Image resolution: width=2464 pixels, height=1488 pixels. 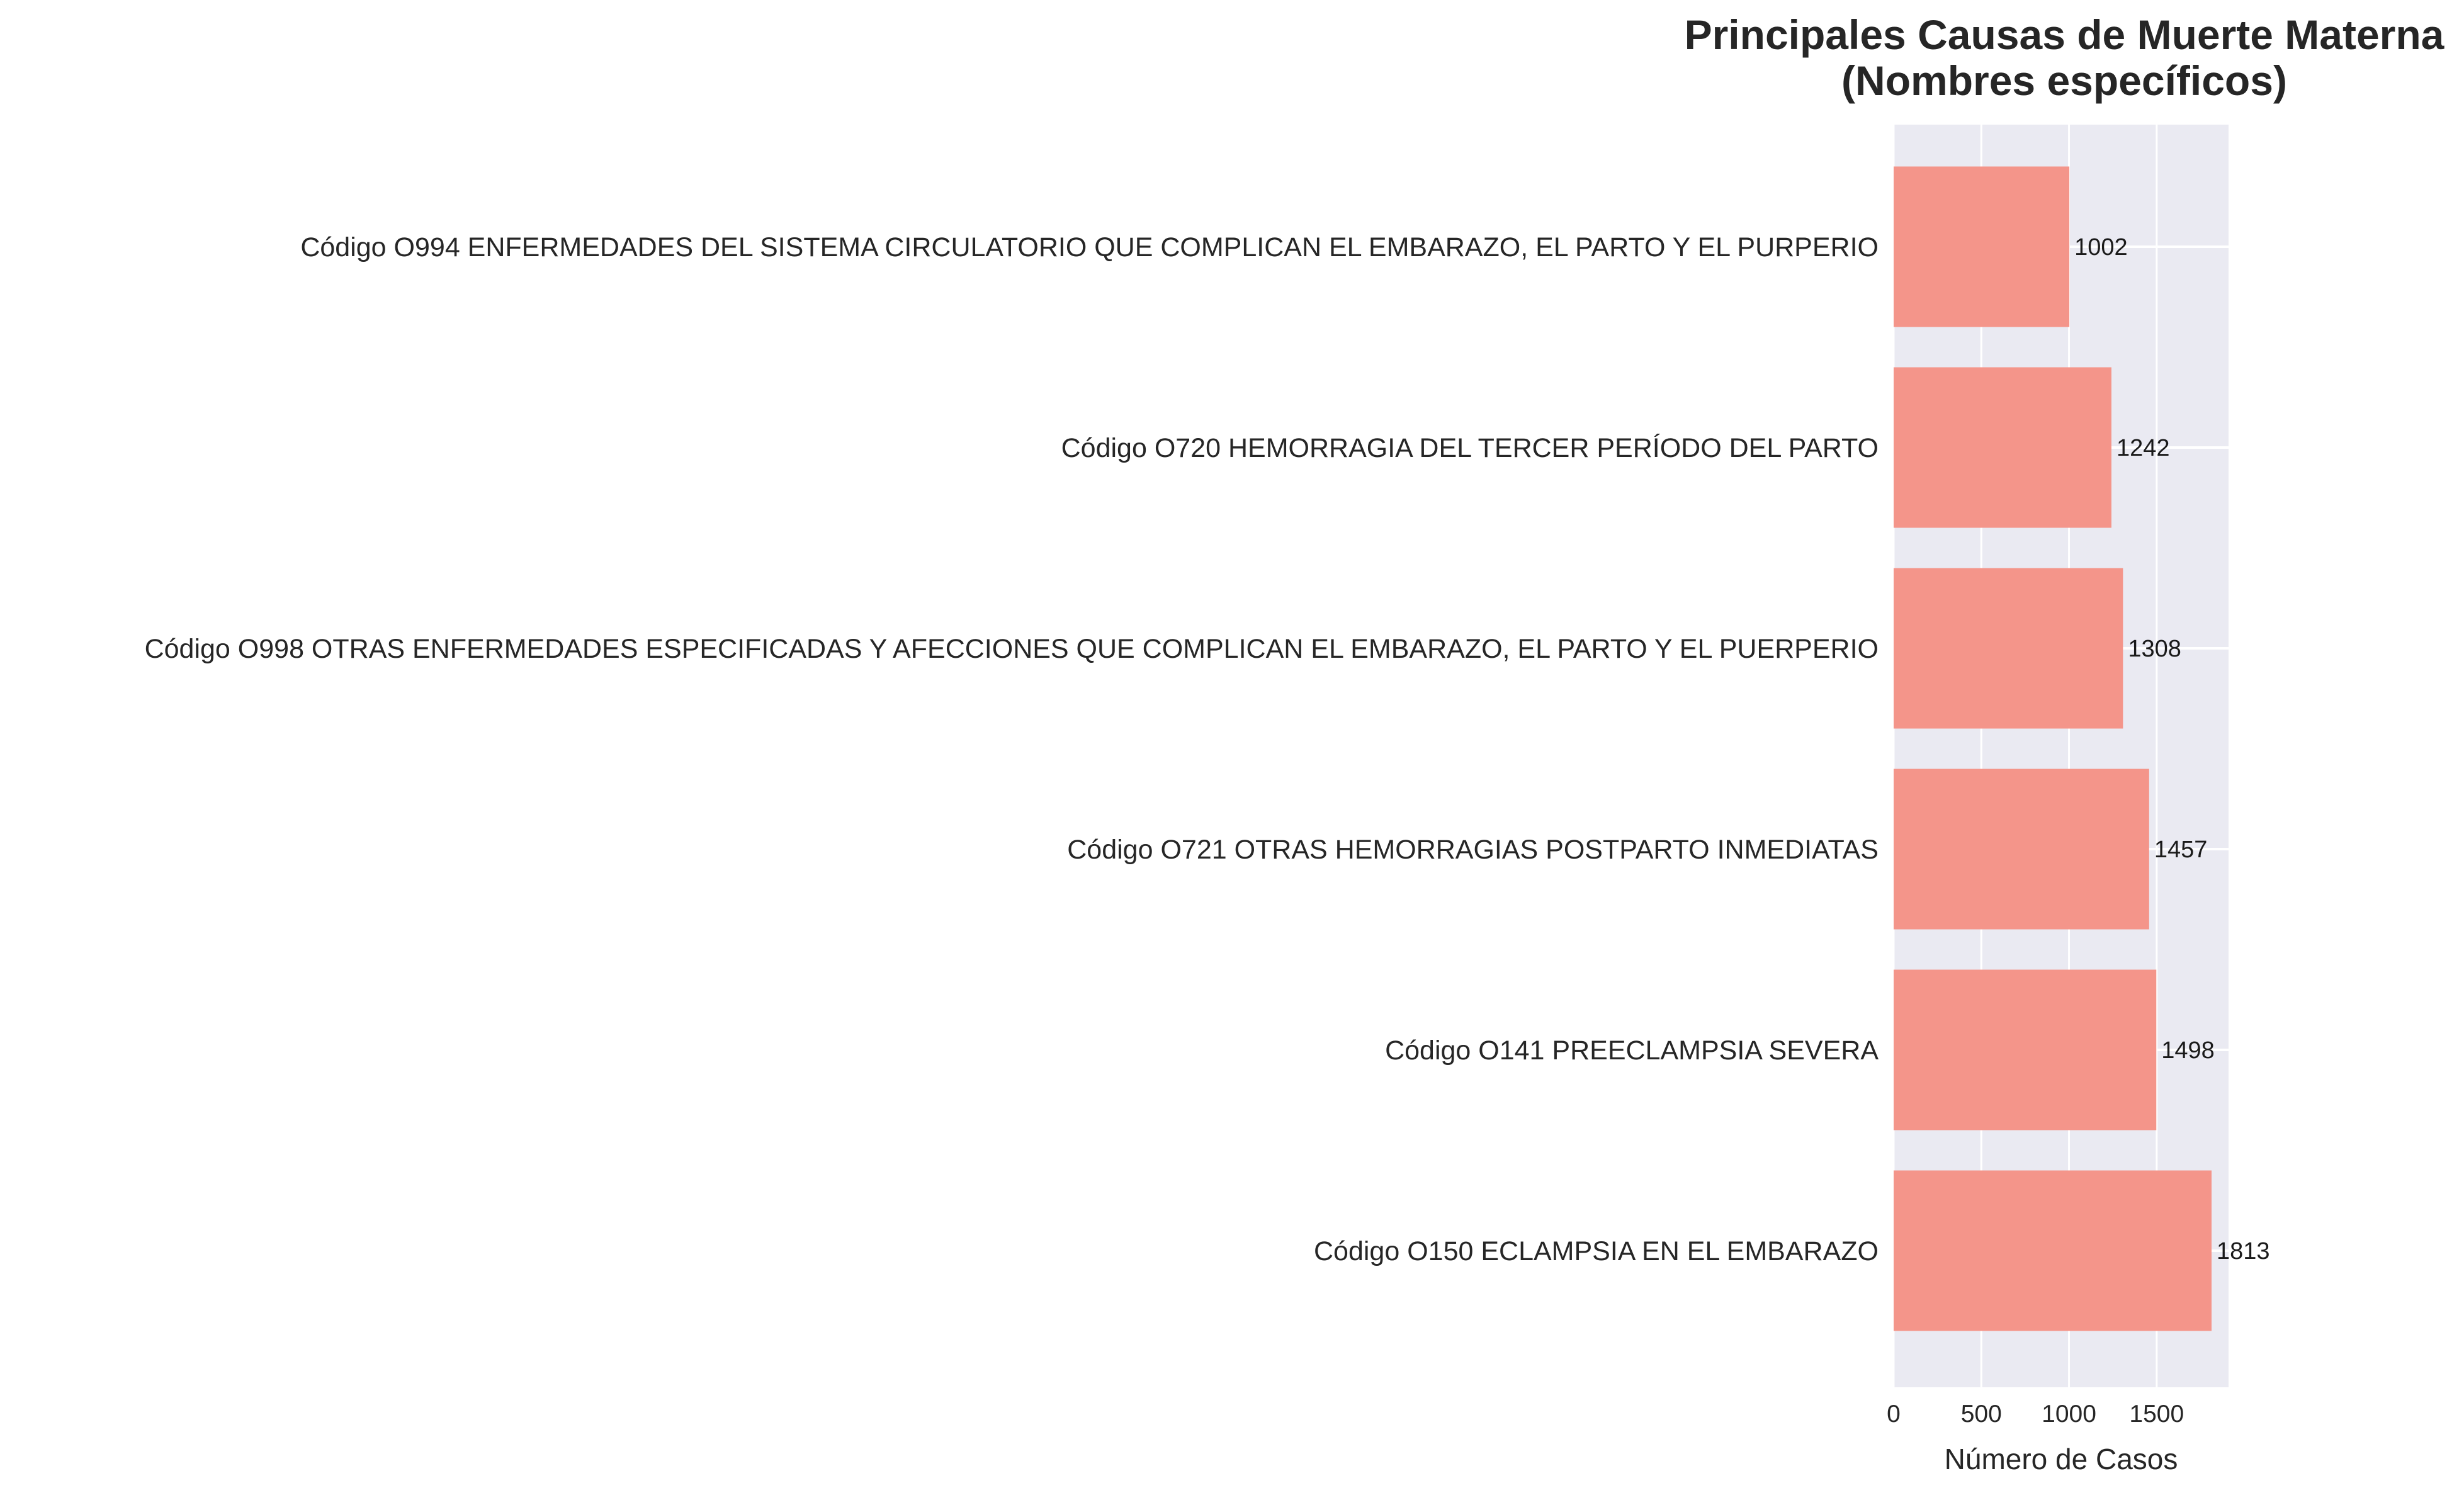 I want to click on x-tick-label-2: 1000, so click(x=2069, y=1414).